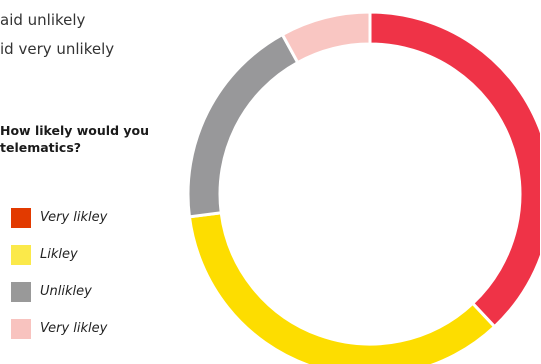 Image resolution: width=541 pixels, height=364 pixels. Describe the element at coordinates (244, 125) in the screenshot. I see `slice-unlikely` at that location.